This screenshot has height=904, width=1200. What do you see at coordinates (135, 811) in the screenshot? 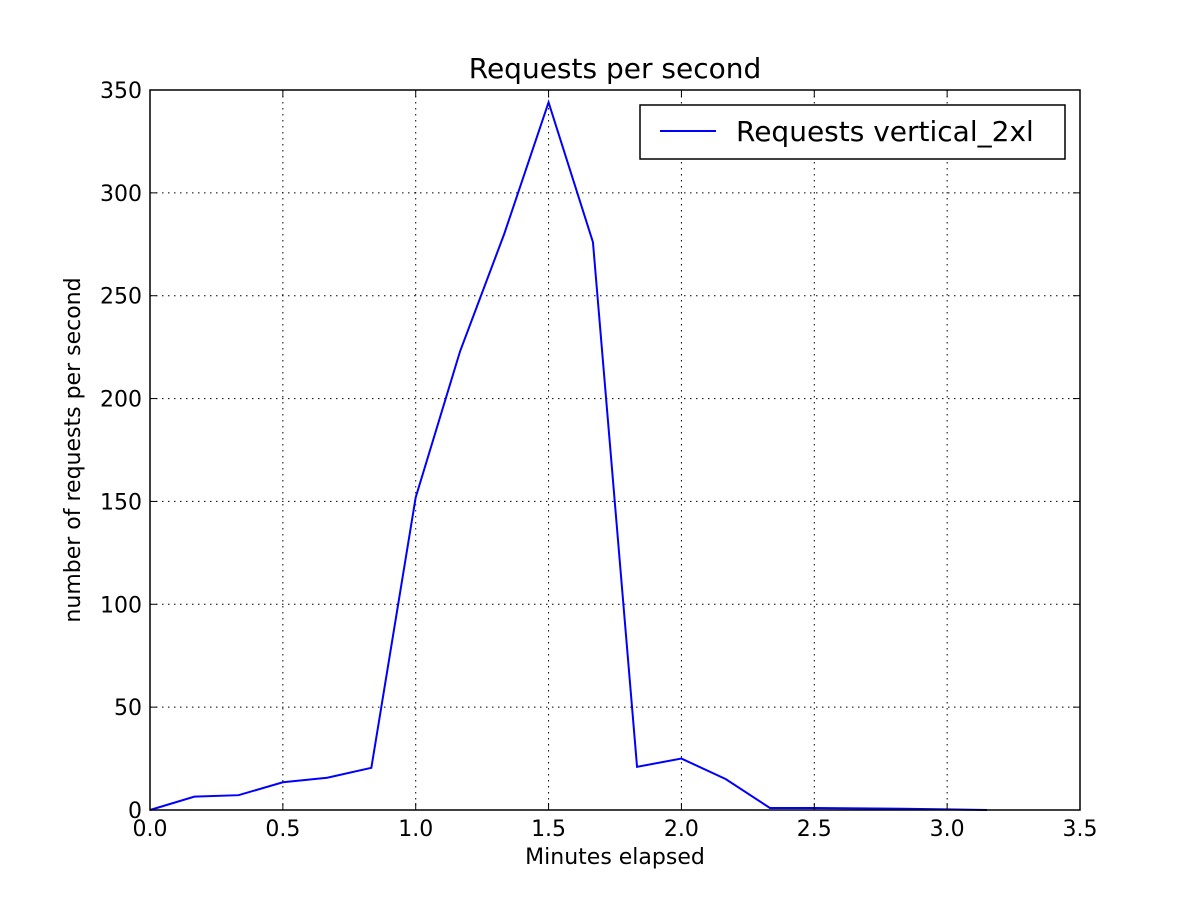
I see `y-tick-label: 0` at bounding box center [135, 811].